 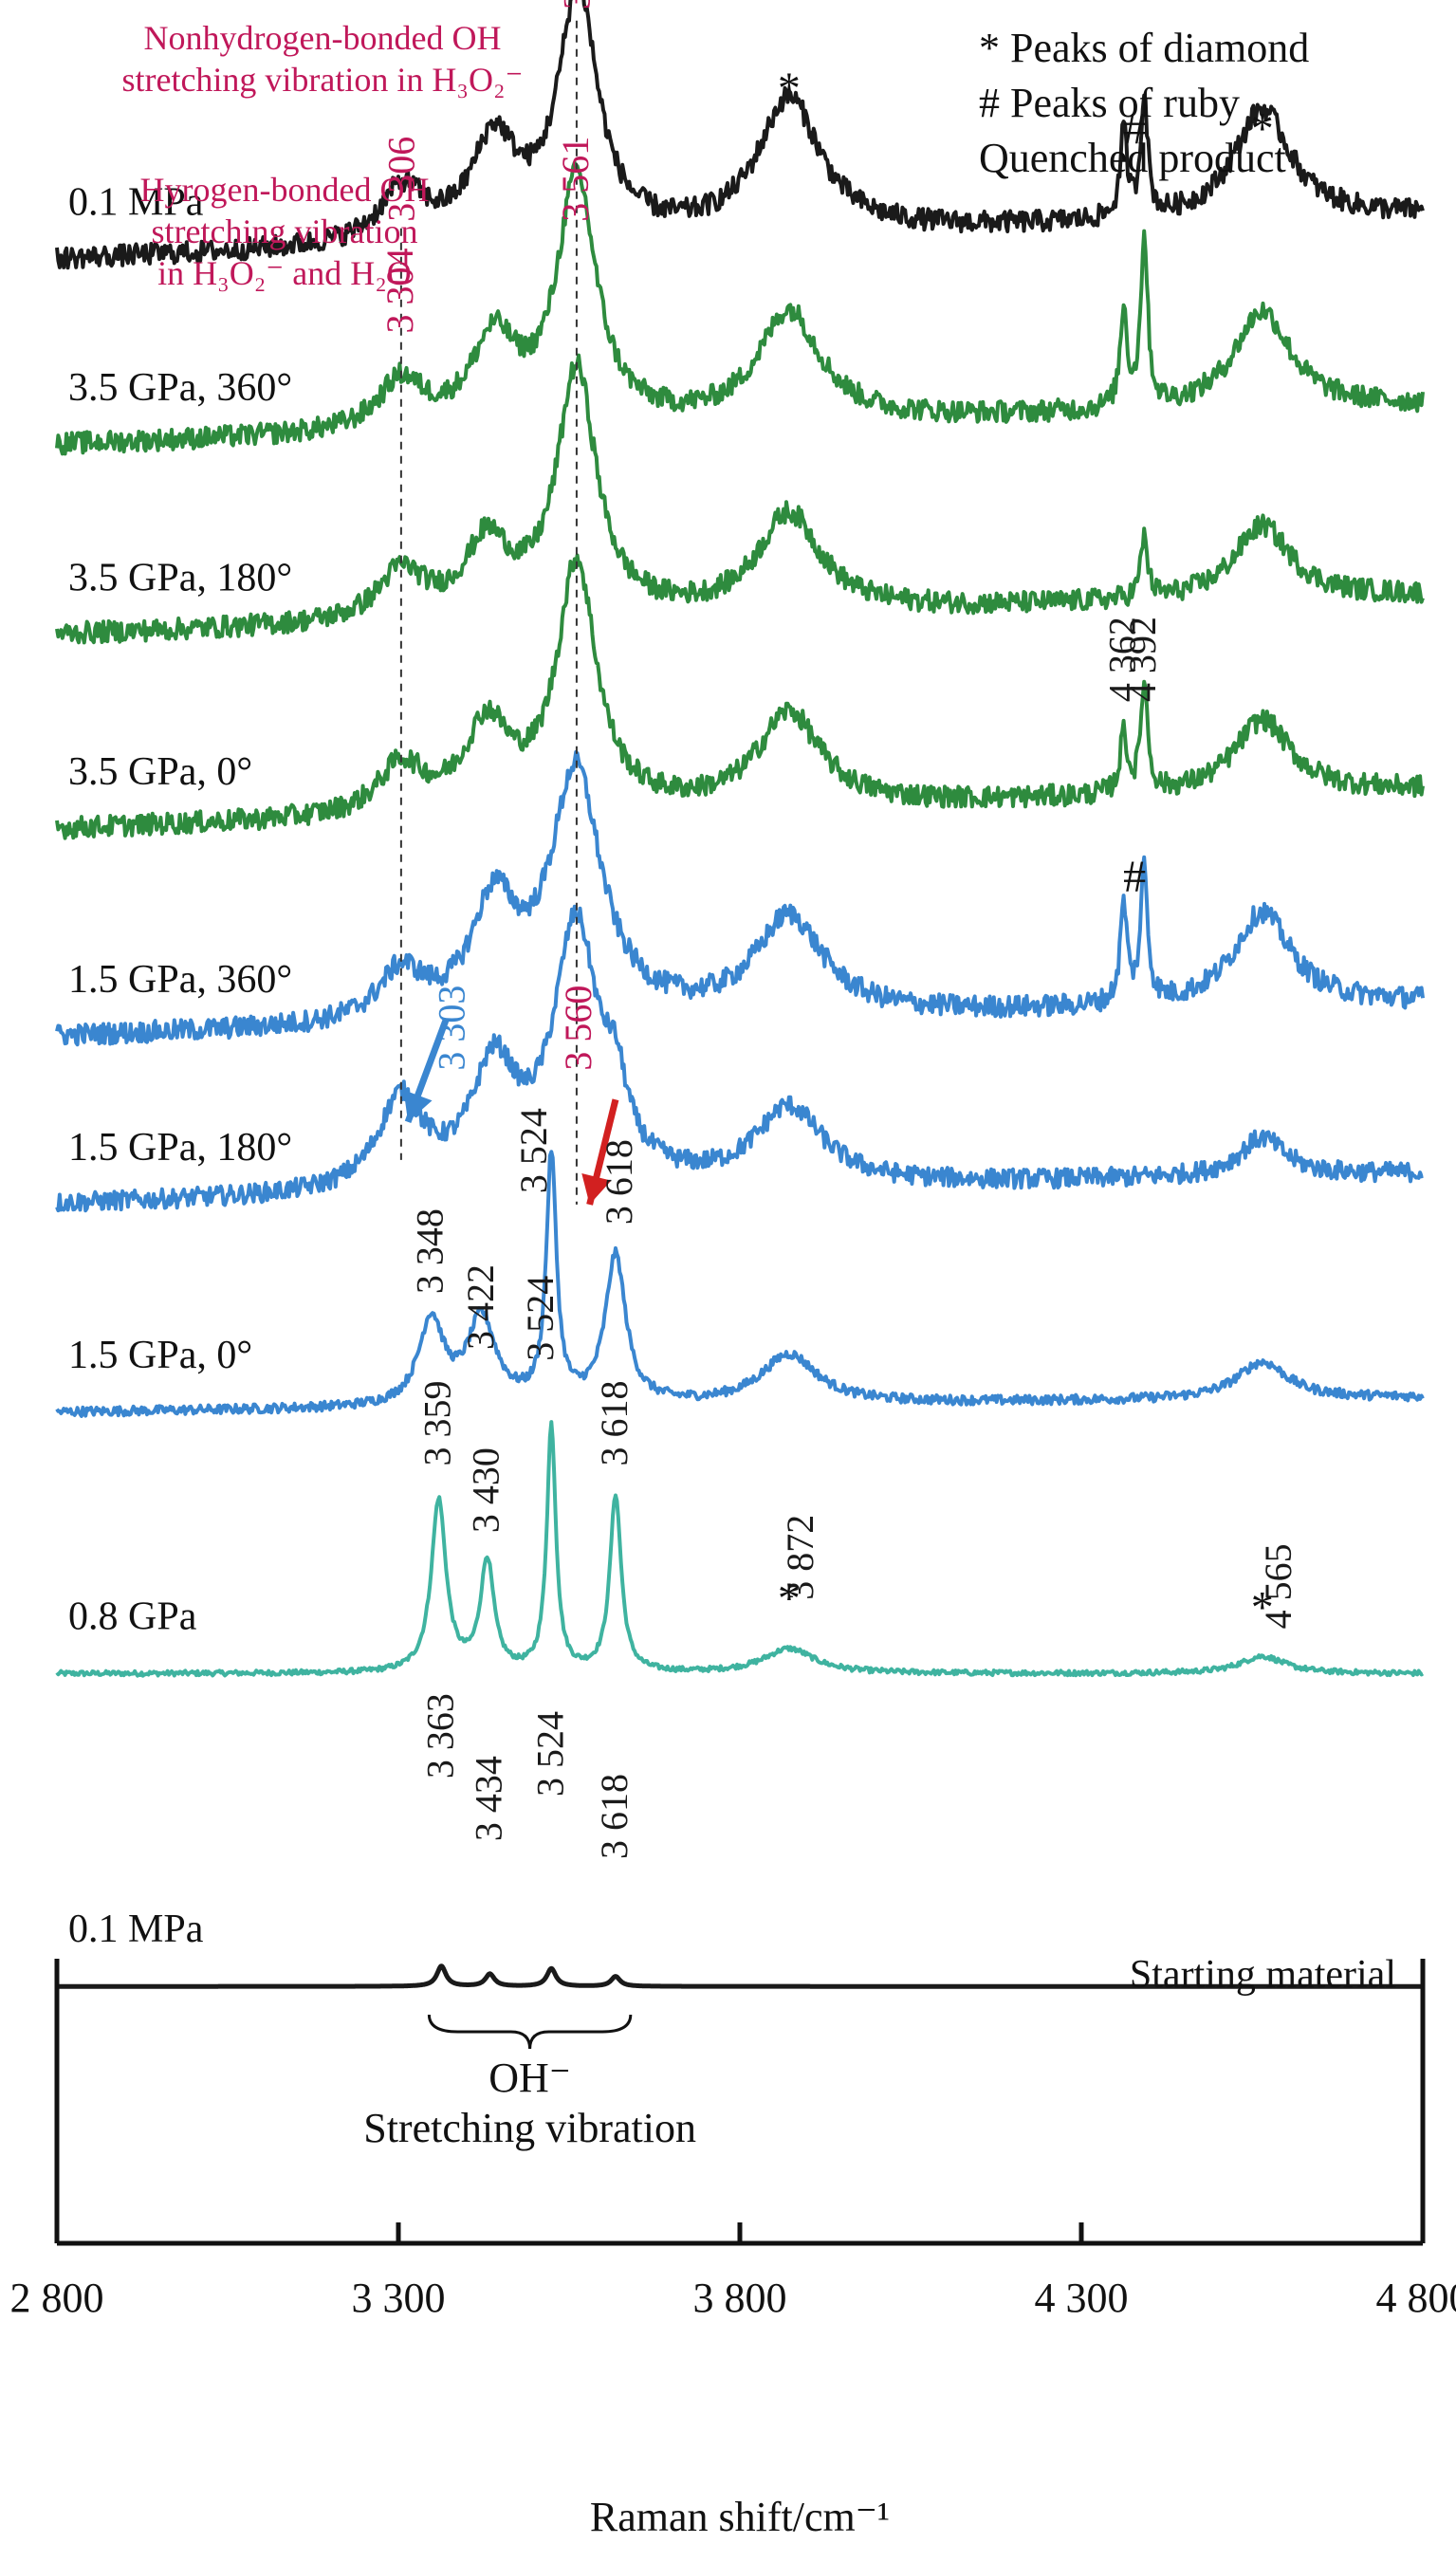 What do you see at coordinates (284, 273) in the screenshot?
I see `annotation-hydrogen-3: in H₃O₂⁻ and H₂O` at bounding box center [284, 273].